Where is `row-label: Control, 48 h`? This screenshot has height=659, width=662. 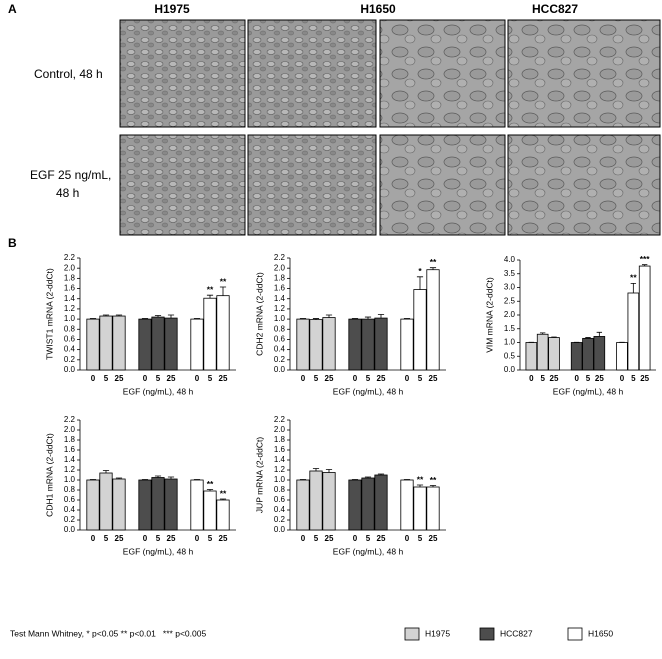
row-label: Control, 48 h is located at coordinates (68, 74).